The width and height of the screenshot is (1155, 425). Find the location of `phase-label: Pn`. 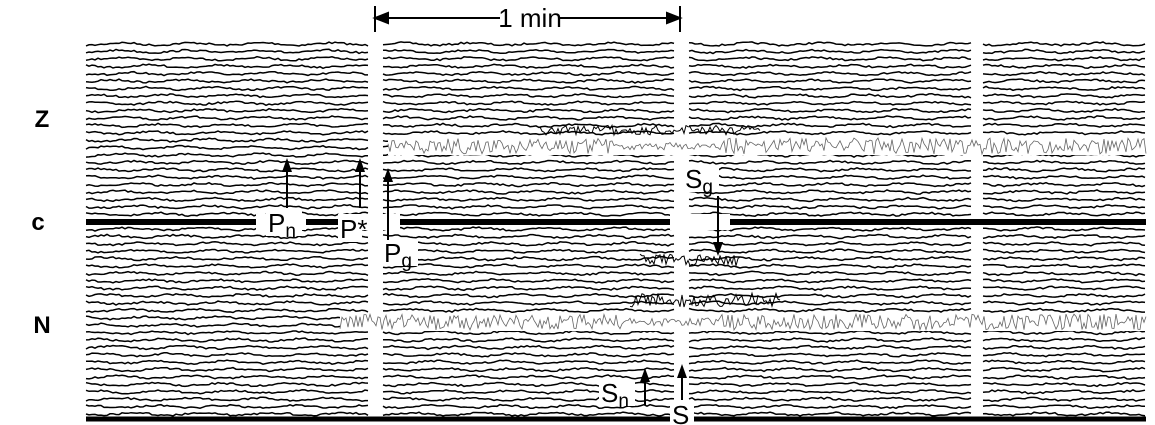

phase-label: Pn is located at coordinates (282, 225).